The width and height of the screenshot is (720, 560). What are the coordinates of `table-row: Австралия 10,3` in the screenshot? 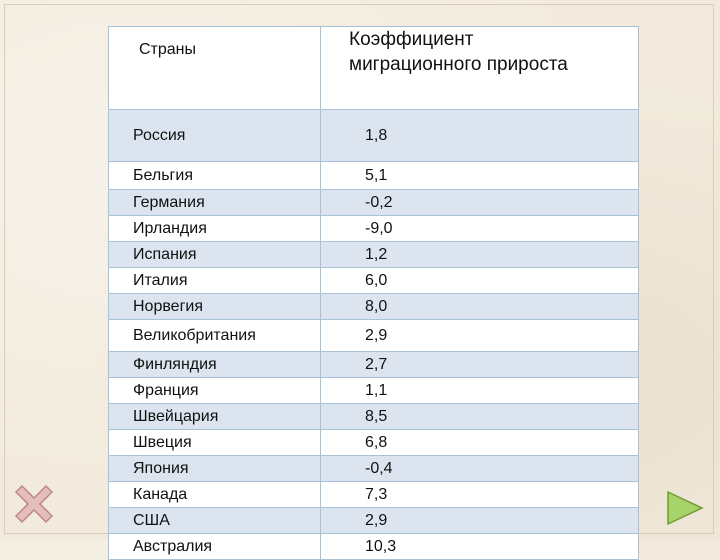 It's located at (373, 546).